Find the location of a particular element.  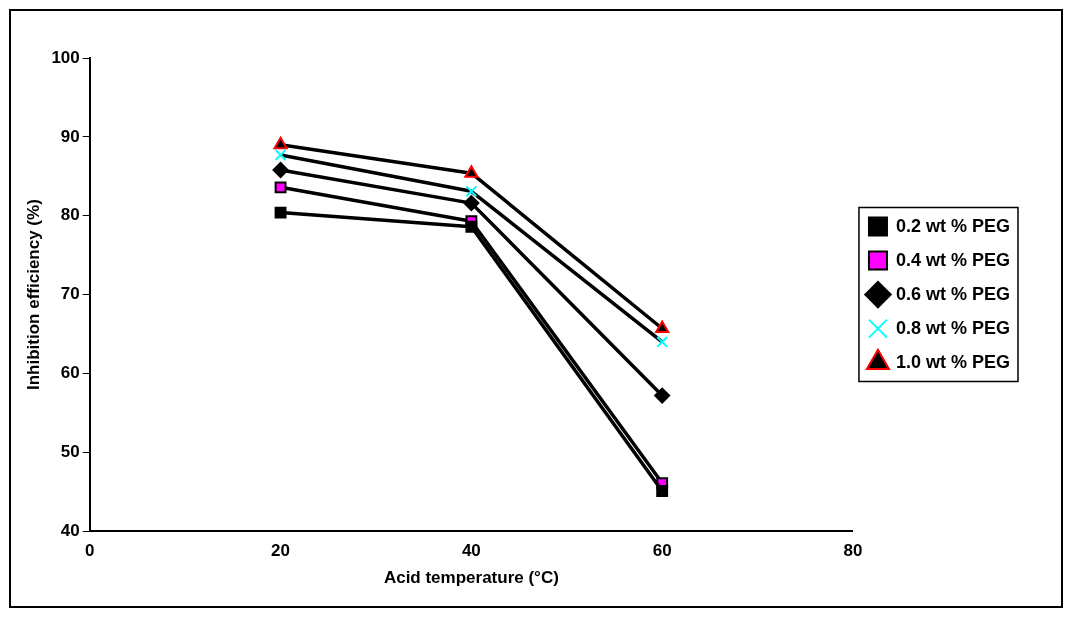

y-tick-label: 70 is located at coordinates (70, 294).